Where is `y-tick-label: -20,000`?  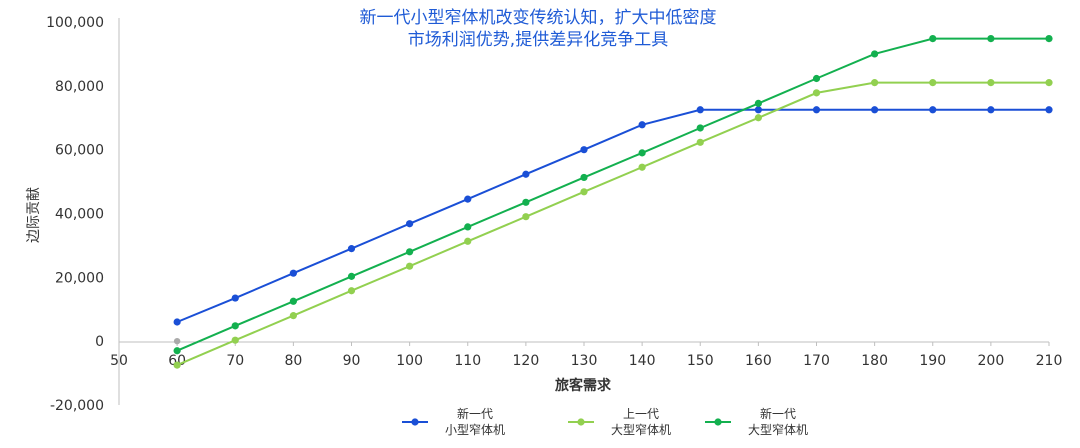
y-tick-label: -20,000 is located at coordinates (77, 406).